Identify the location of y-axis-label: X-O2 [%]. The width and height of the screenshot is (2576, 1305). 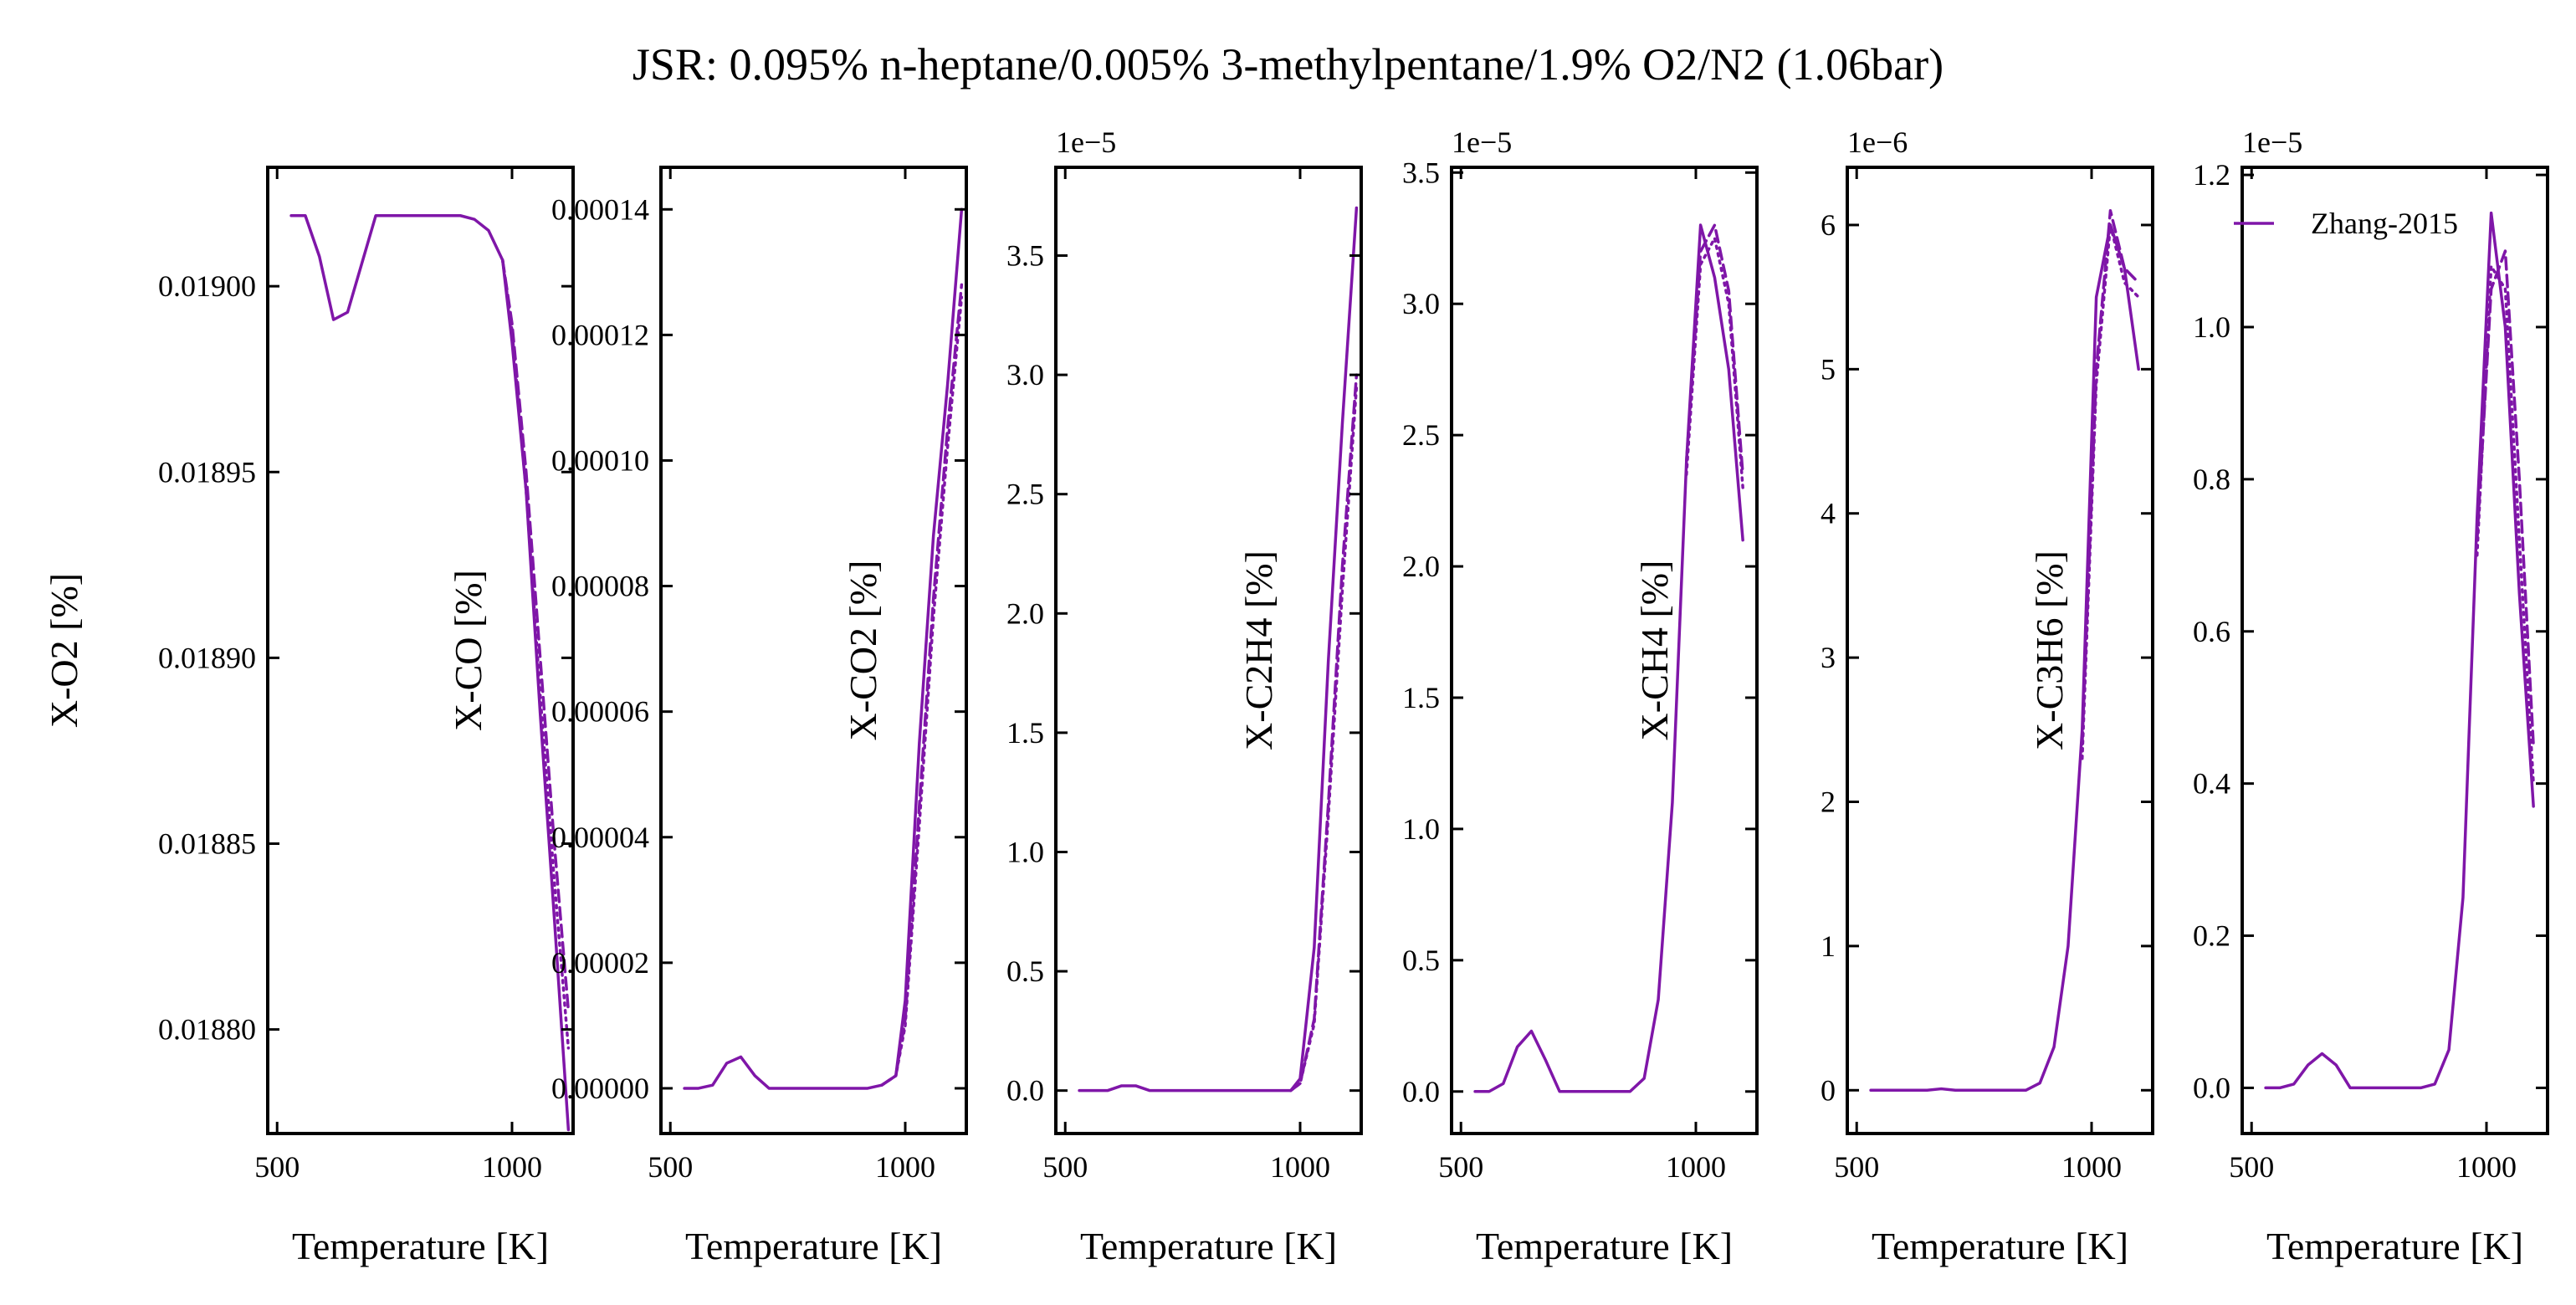
(64, 651).